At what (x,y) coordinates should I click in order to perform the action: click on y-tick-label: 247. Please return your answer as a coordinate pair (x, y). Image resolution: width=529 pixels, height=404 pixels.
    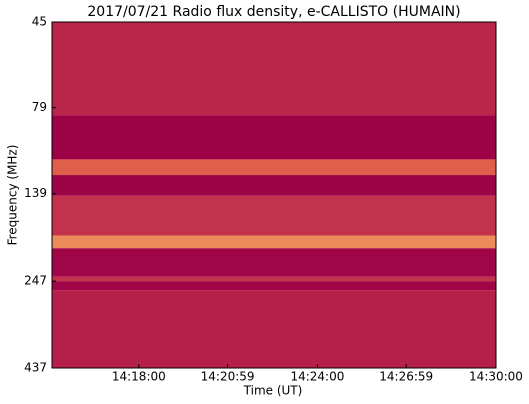
    Looking at the image, I should click on (35, 281).